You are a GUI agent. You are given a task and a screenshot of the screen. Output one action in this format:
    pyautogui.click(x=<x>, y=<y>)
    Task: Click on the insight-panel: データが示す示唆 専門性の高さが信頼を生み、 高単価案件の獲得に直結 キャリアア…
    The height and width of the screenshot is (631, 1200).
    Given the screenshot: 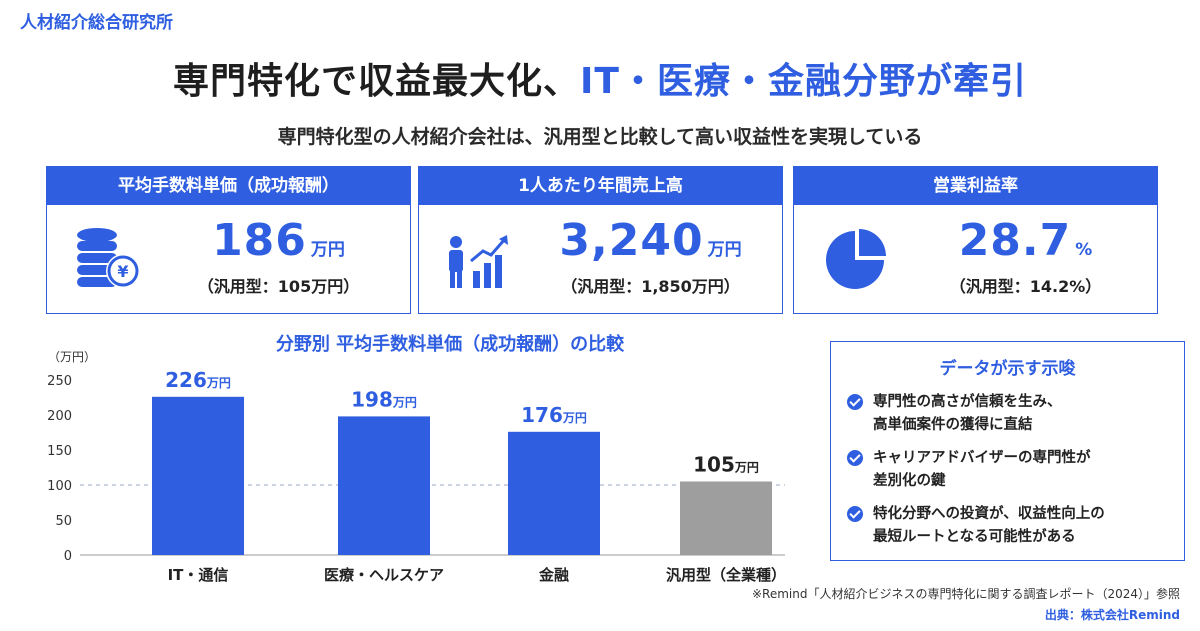 What is the action you would take?
    pyautogui.click(x=1007, y=451)
    